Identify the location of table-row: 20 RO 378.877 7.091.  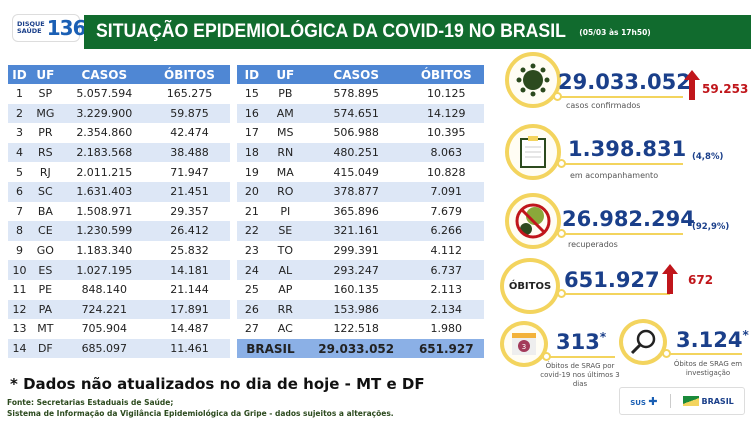
(360, 191).